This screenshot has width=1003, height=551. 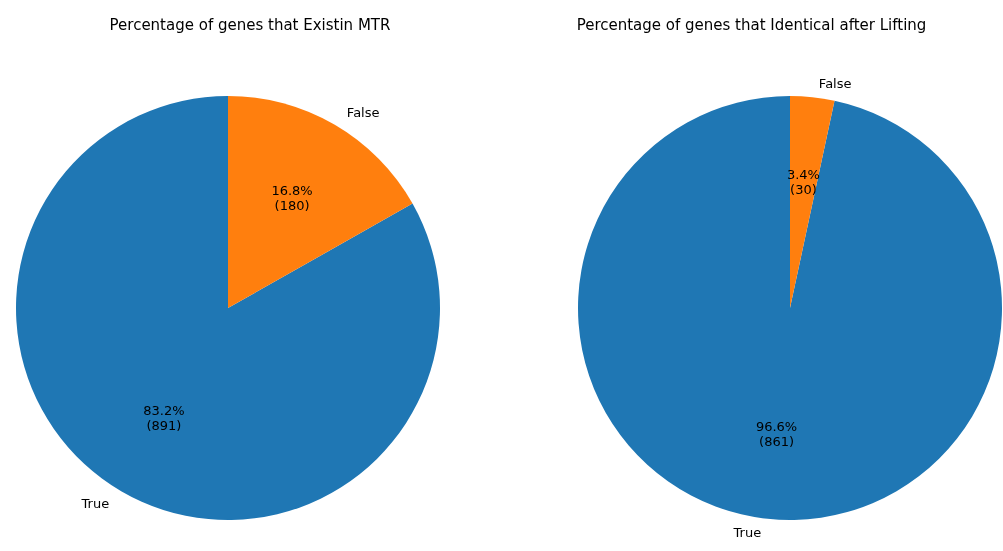 I want to click on data-label: 96.6% (861), so click(x=776, y=434).